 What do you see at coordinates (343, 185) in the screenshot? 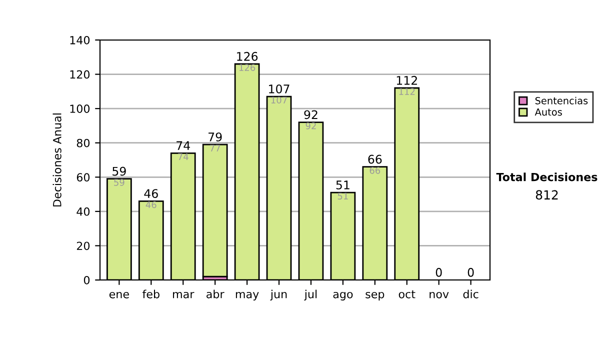
I see `total-label: 51` at bounding box center [343, 185].